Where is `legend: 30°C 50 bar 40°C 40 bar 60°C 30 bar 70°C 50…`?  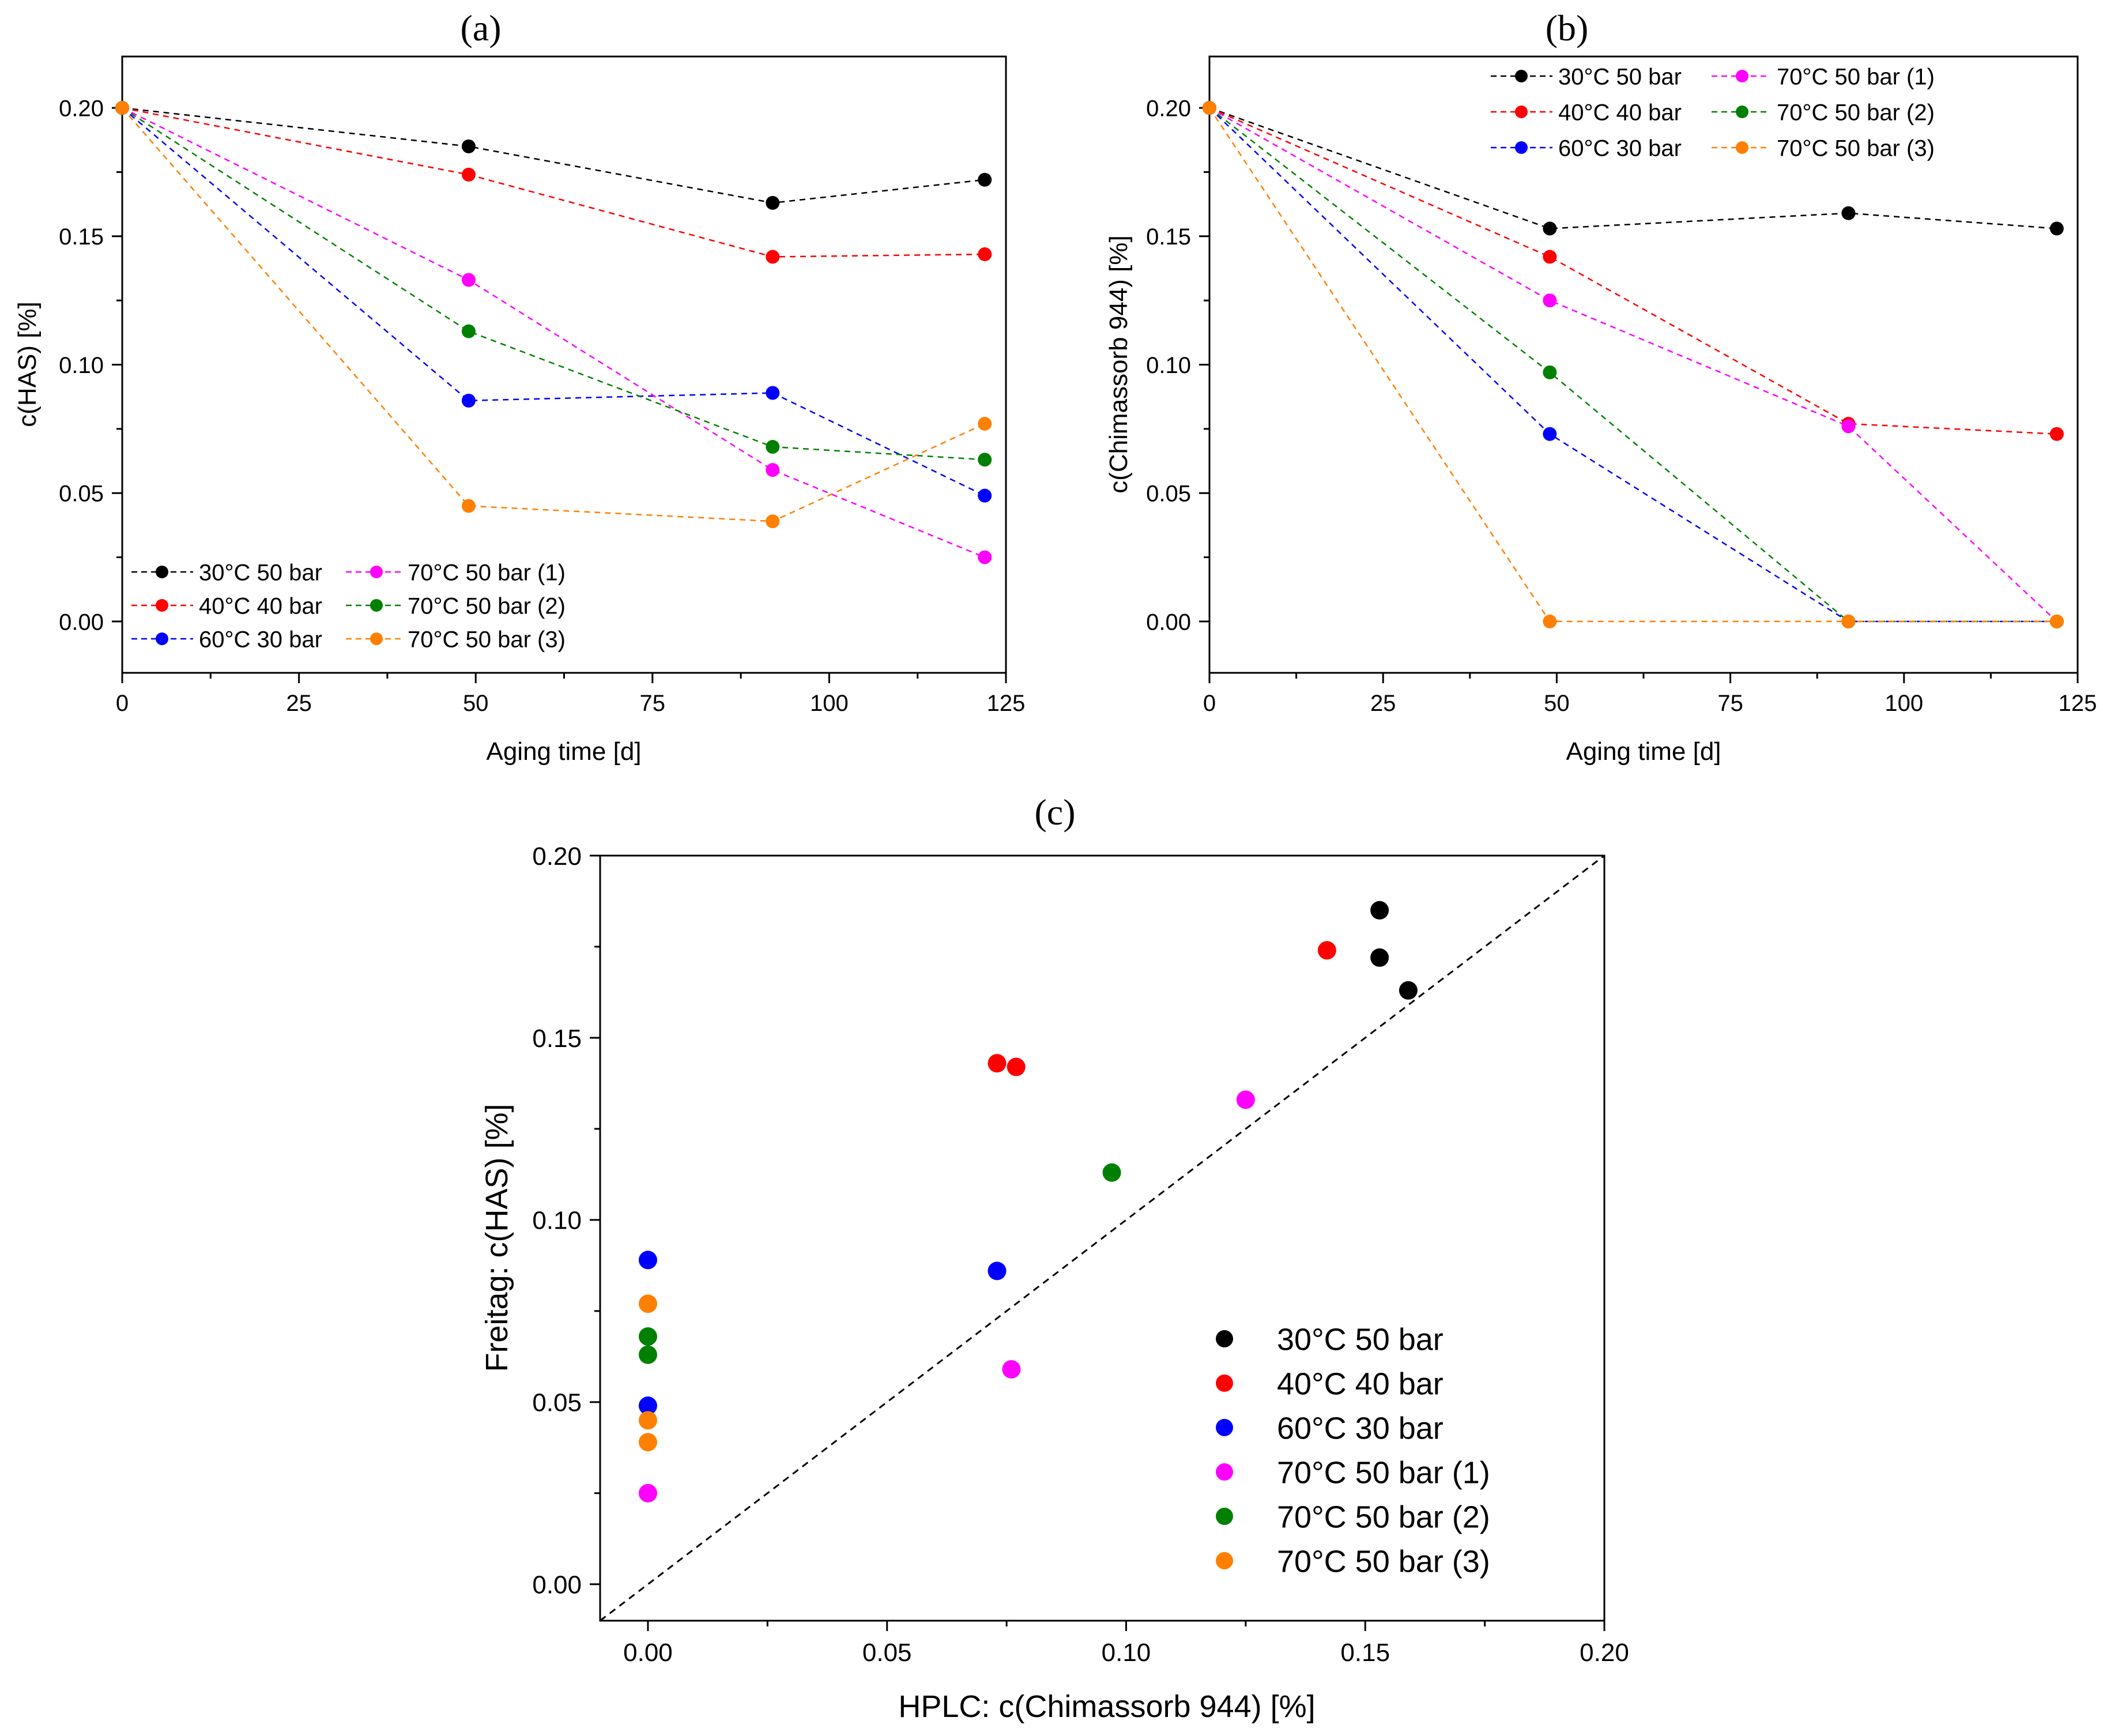
legend: 30°C 50 bar 40°C 40 bar 60°C 30 bar 70°C 50… is located at coordinates (1353, 1450).